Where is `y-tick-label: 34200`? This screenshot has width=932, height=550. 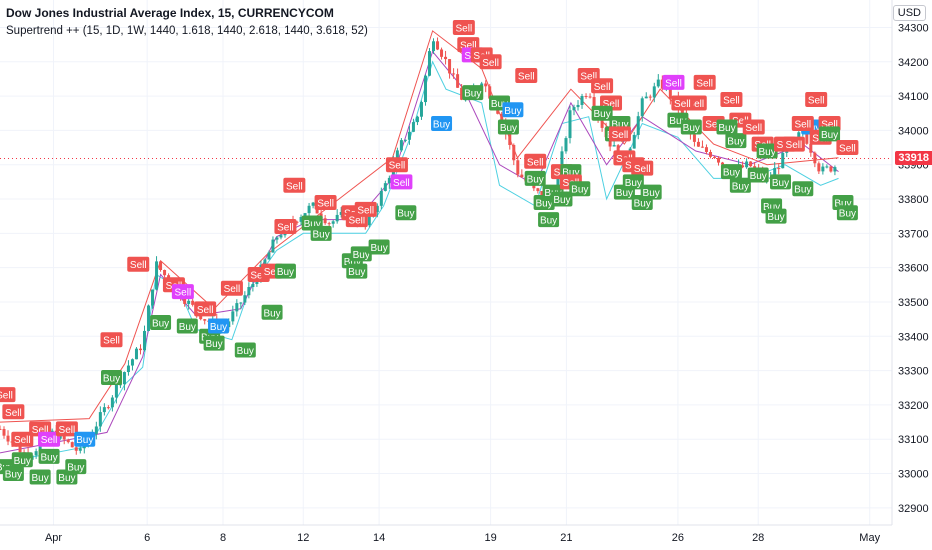 y-tick-label: 34200 is located at coordinates (913, 63).